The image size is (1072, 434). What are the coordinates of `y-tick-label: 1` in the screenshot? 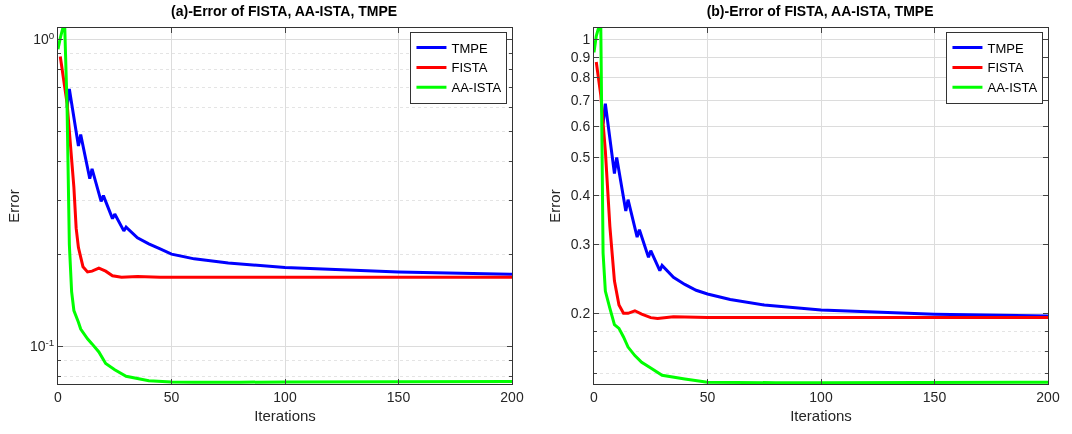 It's located at (586, 39).